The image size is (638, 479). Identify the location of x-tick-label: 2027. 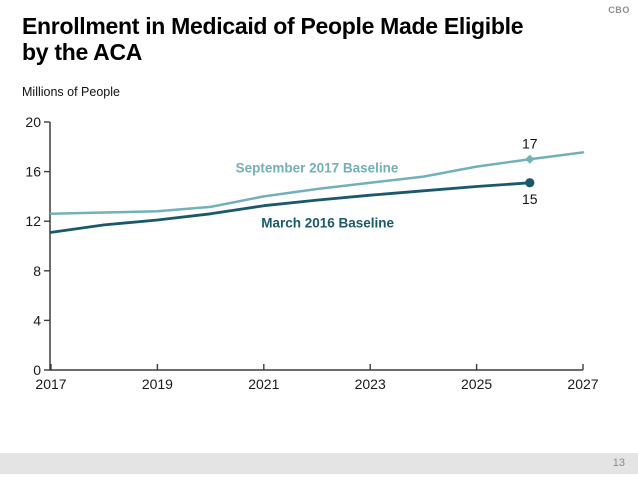
(582, 384).